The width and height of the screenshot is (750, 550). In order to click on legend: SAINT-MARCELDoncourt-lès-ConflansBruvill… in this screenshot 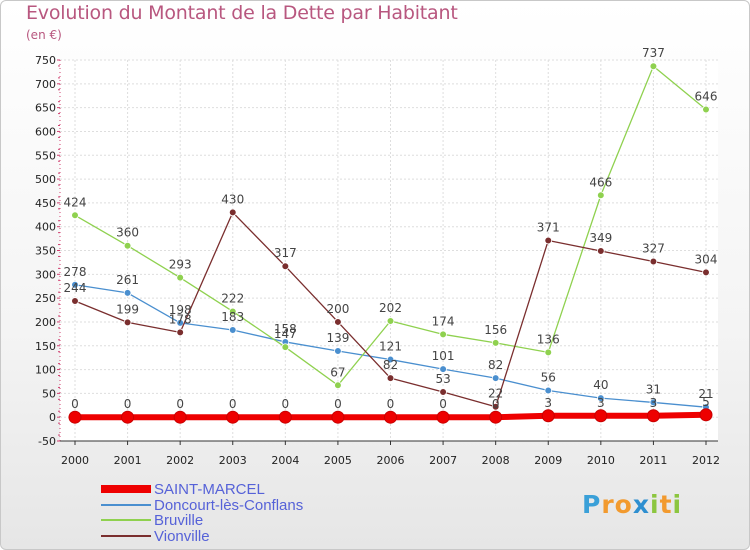, I will do `click(202, 513)`.